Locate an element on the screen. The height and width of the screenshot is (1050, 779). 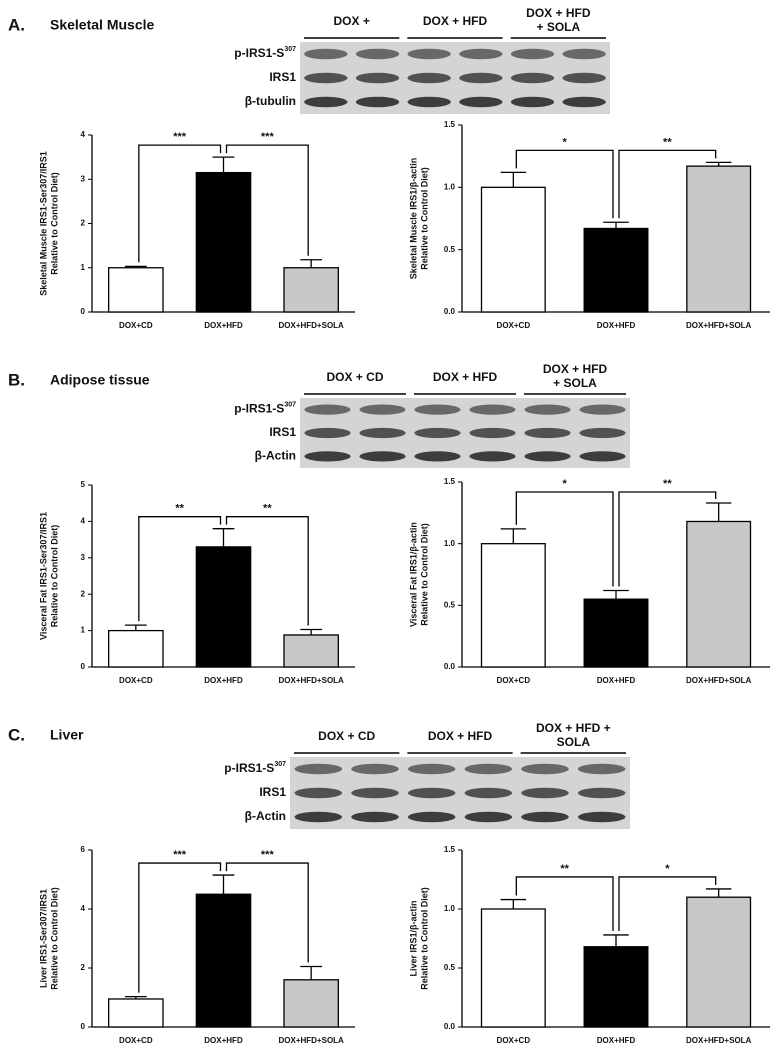
blot-row-text: β-Actin is located at coordinates (265, 816).